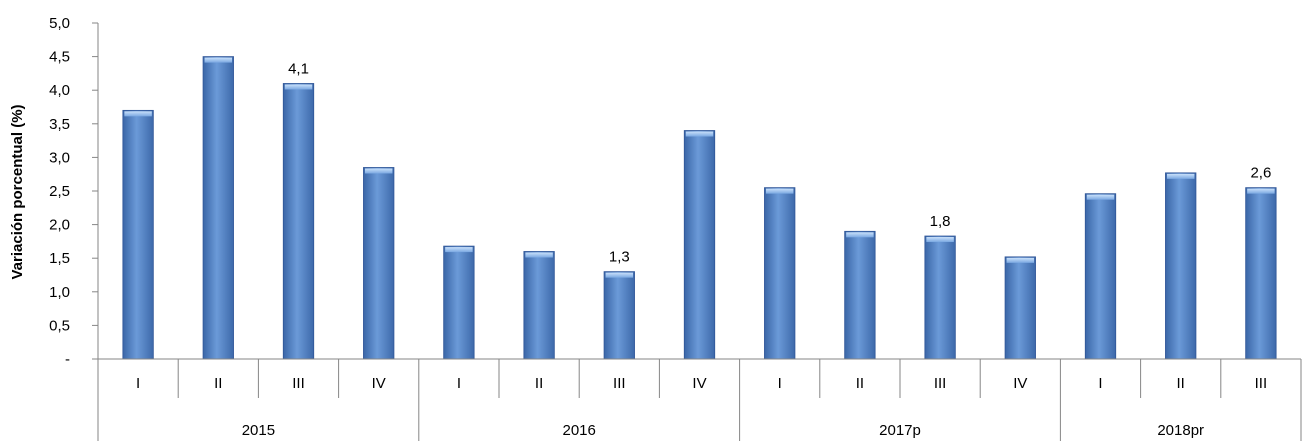 The image size is (1309, 441). I want to click on group-label: 2016, so click(579, 430).